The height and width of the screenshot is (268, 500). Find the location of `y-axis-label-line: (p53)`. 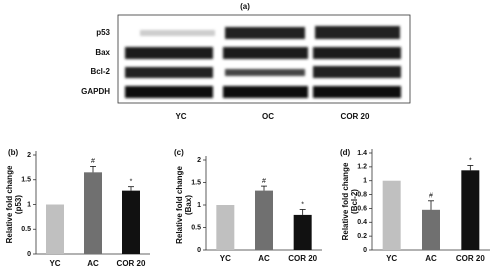

y-axis-label-line: (p53) is located at coordinates (18, 204).